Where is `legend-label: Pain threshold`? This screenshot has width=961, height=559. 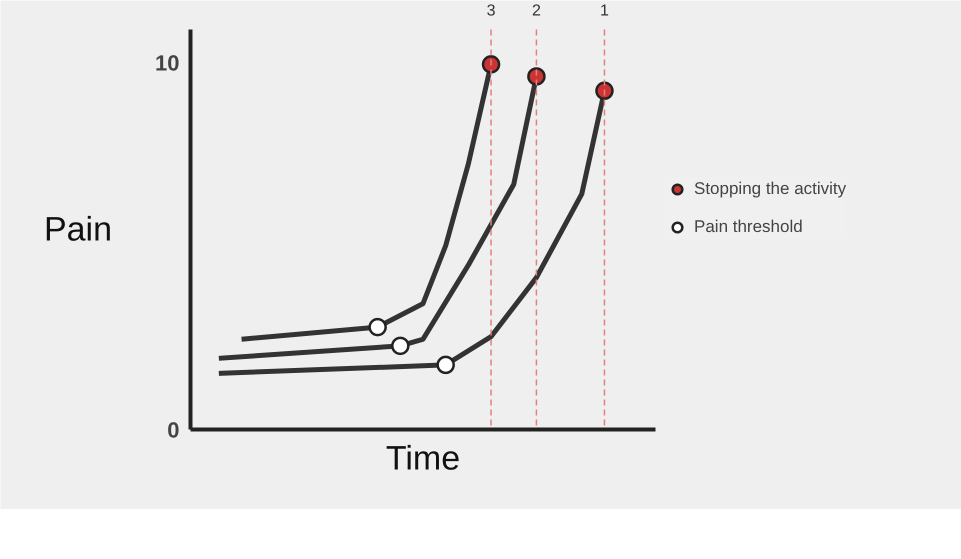
legend-label: Pain threshold is located at coordinates (748, 227).